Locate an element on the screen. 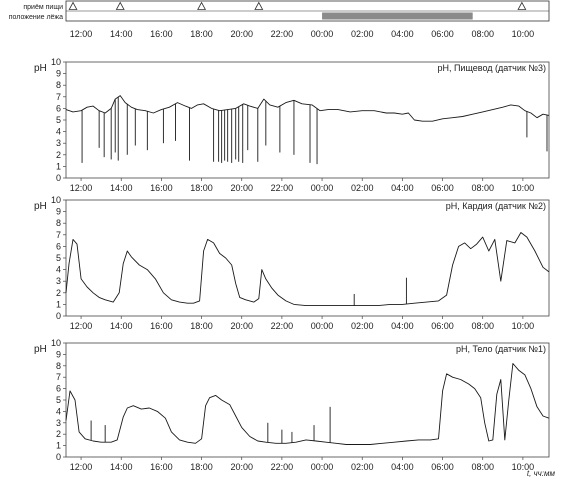  event-axis-tick-label: 08:00 is located at coordinates (482, 34).